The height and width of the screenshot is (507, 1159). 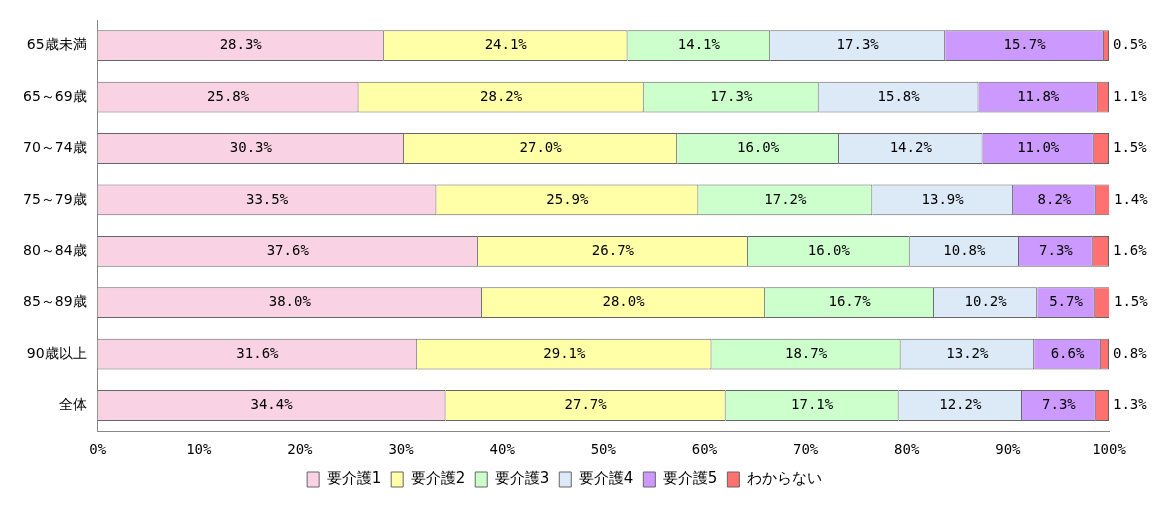 What do you see at coordinates (401, 449) in the screenshot?
I see `x-tick-label: 30%` at bounding box center [401, 449].